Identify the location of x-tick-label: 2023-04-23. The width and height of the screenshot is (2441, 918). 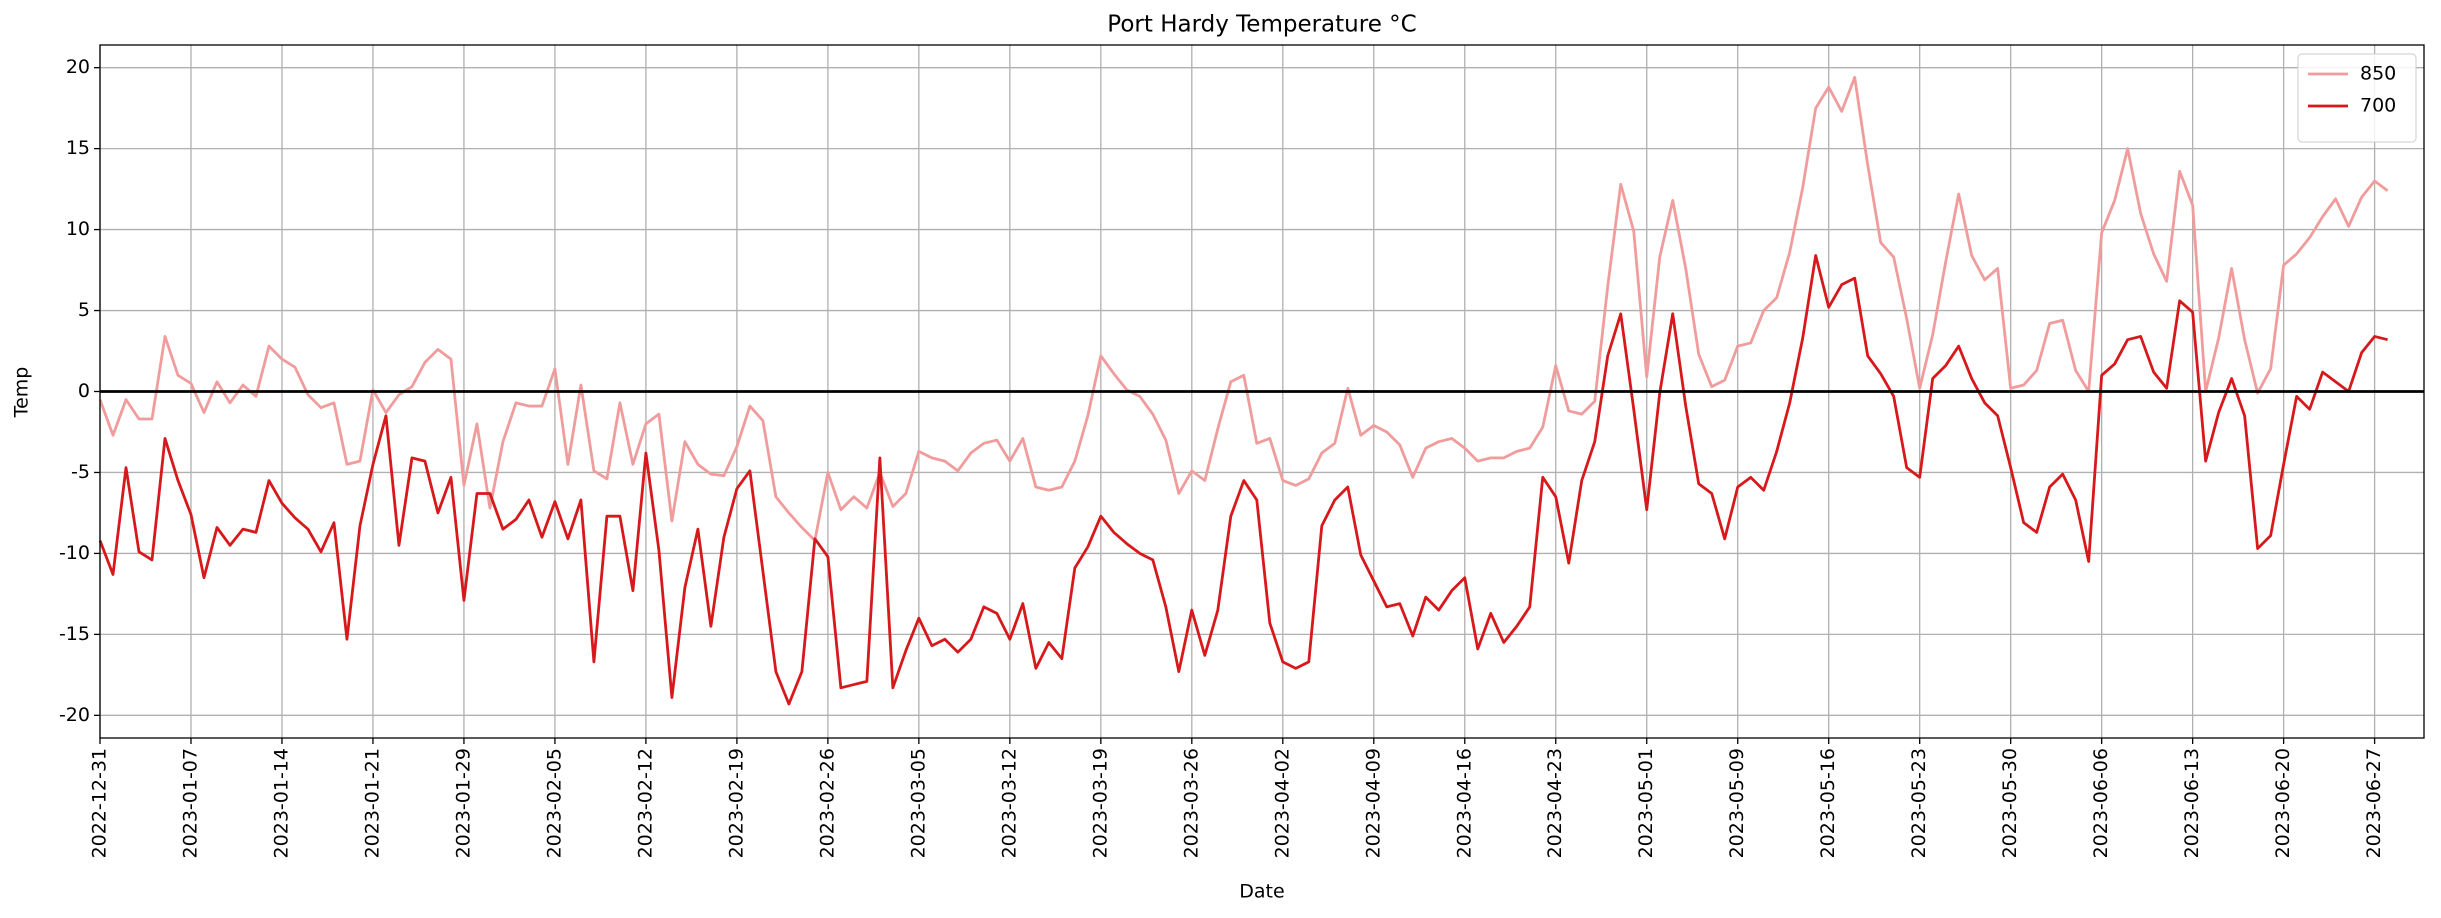
(1555, 803).